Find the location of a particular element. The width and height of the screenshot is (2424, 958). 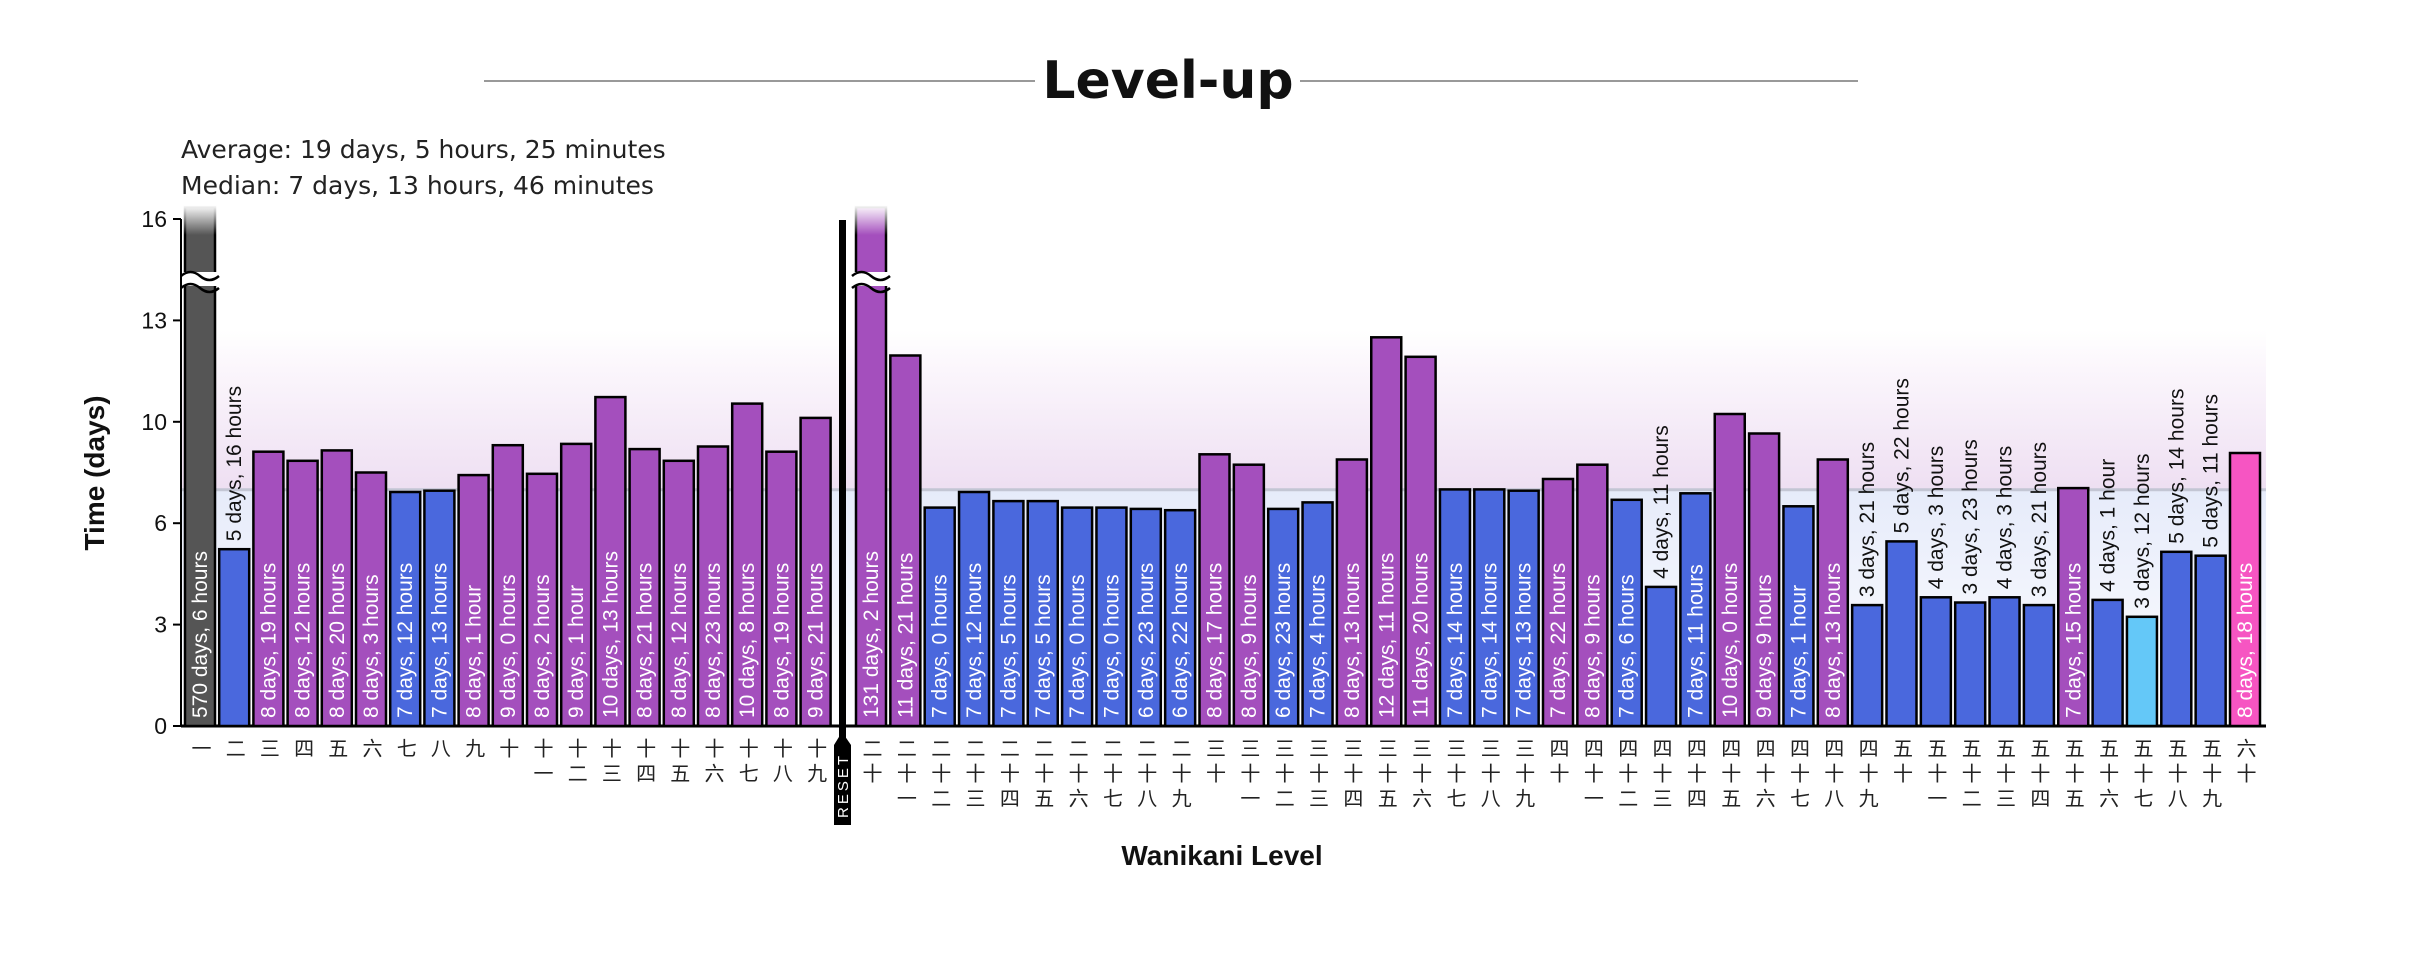

x-axis-title: Wanikani Level is located at coordinates (1221, 855).